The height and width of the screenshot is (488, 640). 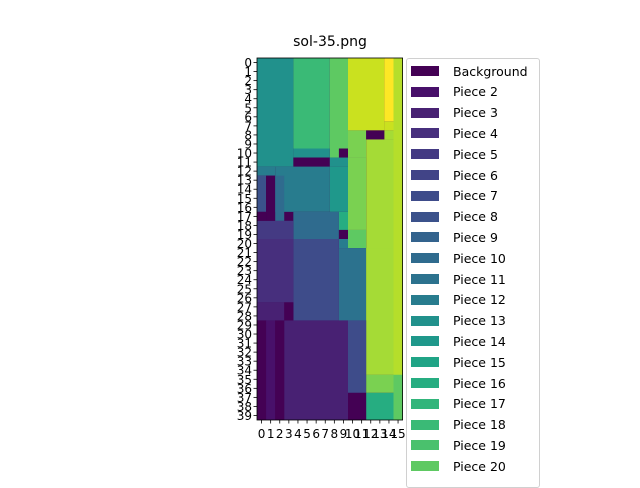 I want to click on x-tick-label: 2, so click(x=280, y=434).